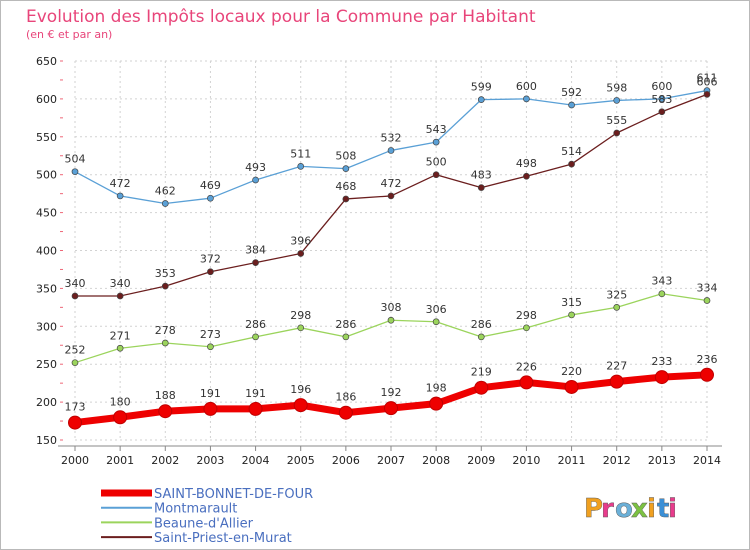  What do you see at coordinates (301, 460) in the screenshot?
I see `x-tick-label: 2005` at bounding box center [301, 460].